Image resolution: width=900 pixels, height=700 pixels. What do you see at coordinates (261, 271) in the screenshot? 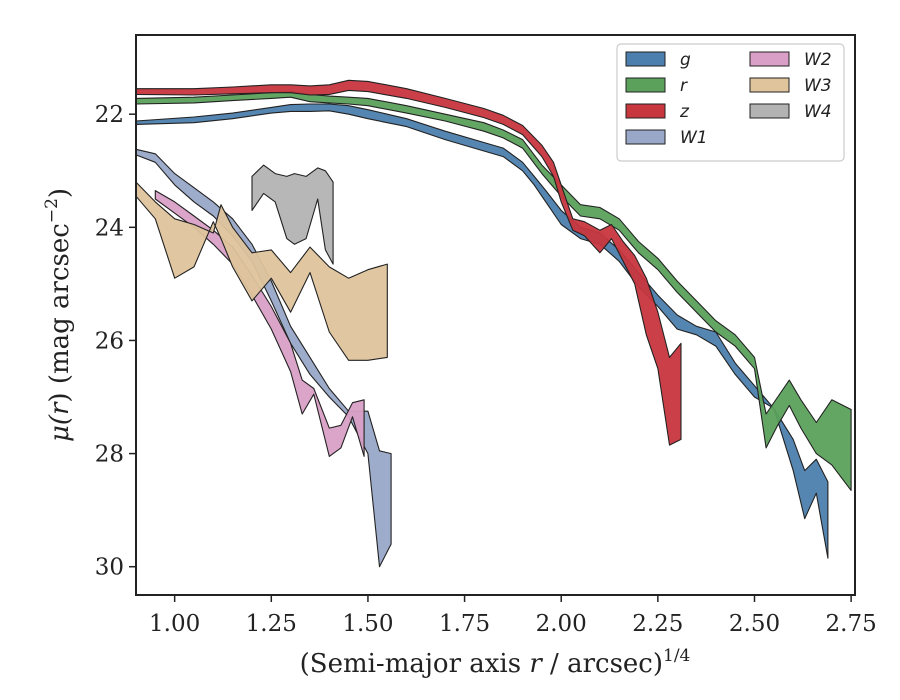
I see `band-w3` at bounding box center [261, 271].